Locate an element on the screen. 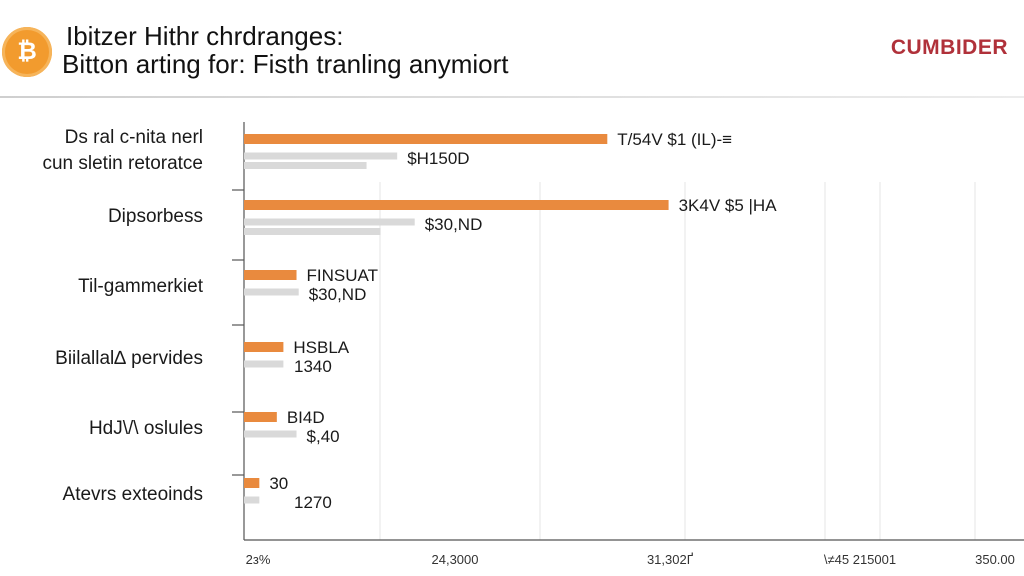  category-label: HdJ\/\ oslules is located at coordinates (146, 428).